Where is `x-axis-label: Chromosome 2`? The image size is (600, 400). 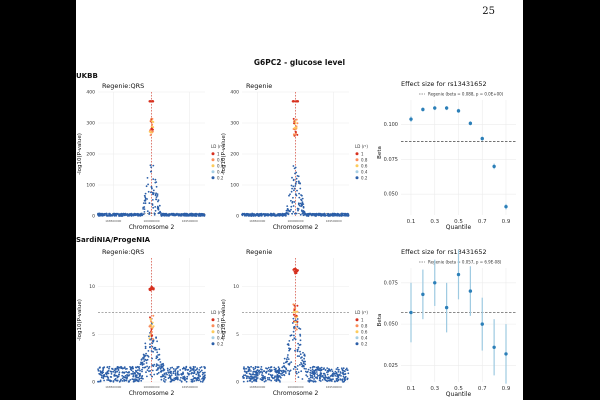
x-axis-label: Chromosome 2 is located at coordinates (296, 227).